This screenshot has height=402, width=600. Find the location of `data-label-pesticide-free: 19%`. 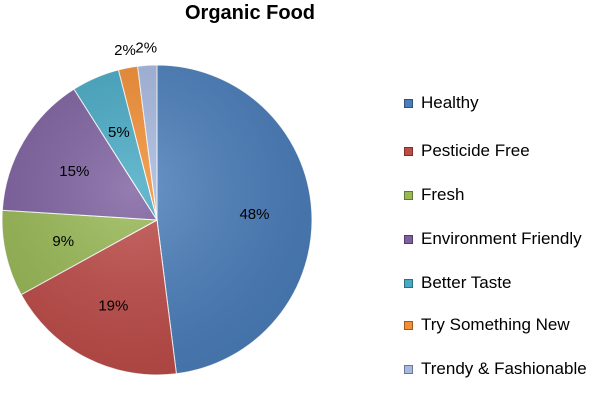

data-label-pesticide-free: 19% is located at coordinates (113, 306).